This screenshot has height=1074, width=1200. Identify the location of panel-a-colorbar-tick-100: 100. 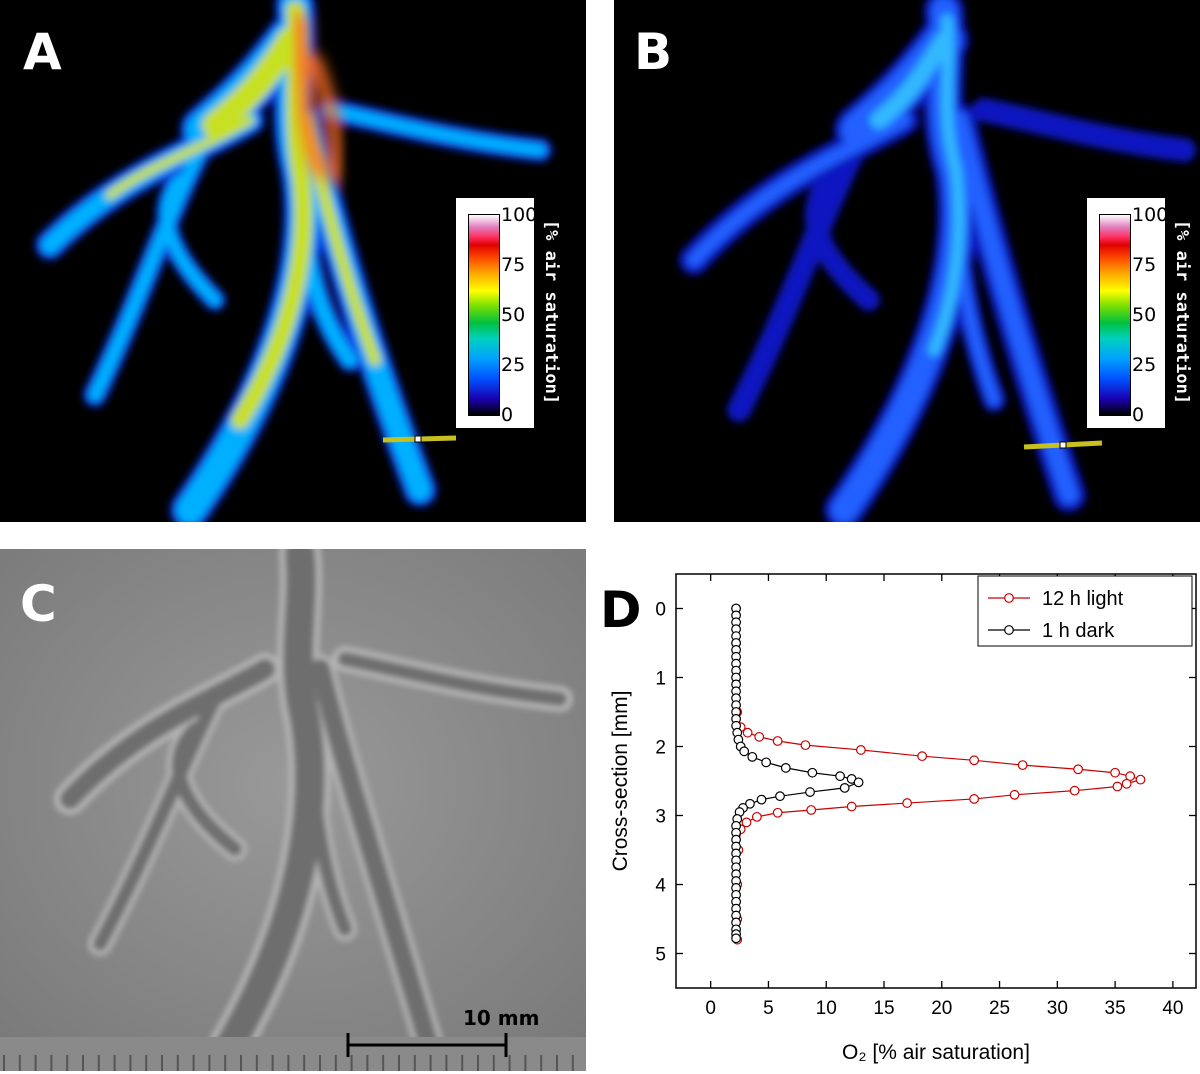
(519, 215).